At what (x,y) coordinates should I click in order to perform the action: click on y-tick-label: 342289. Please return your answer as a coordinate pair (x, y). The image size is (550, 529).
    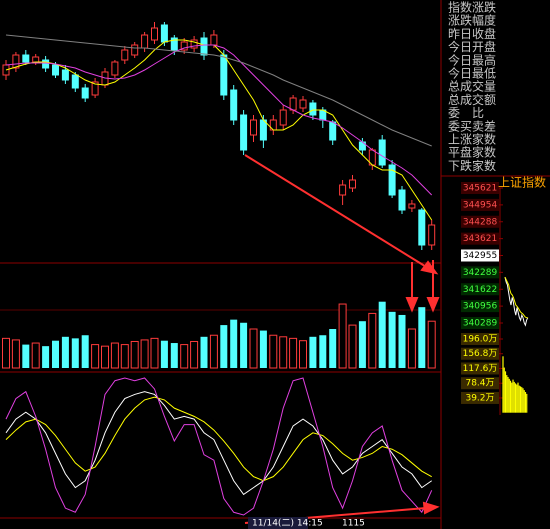
    Looking at the image, I should click on (480, 273).